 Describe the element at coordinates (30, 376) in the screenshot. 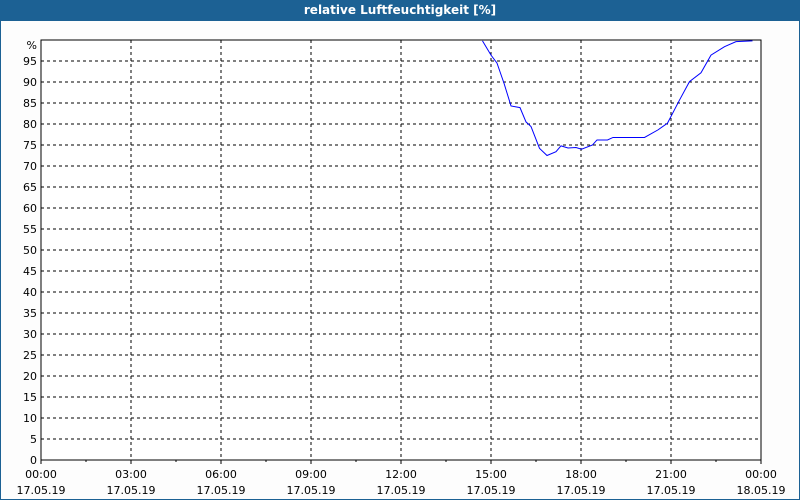

I see `y-tick-label: 20` at that location.